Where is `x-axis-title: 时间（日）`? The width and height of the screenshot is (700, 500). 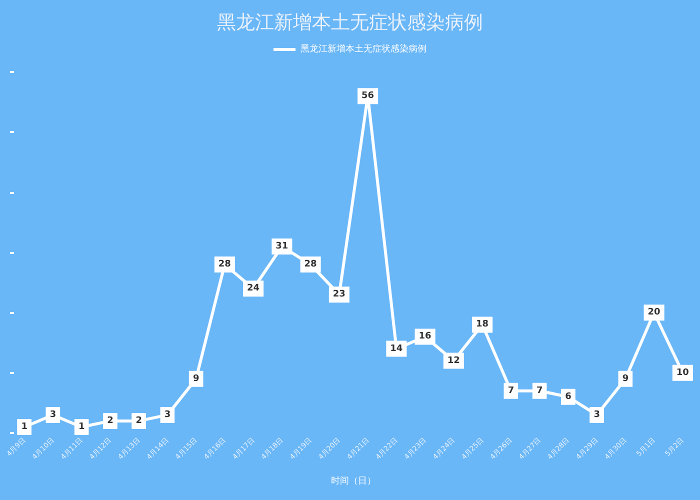 x-axis-title: 时间（日） is located at coordinates (353, 481).